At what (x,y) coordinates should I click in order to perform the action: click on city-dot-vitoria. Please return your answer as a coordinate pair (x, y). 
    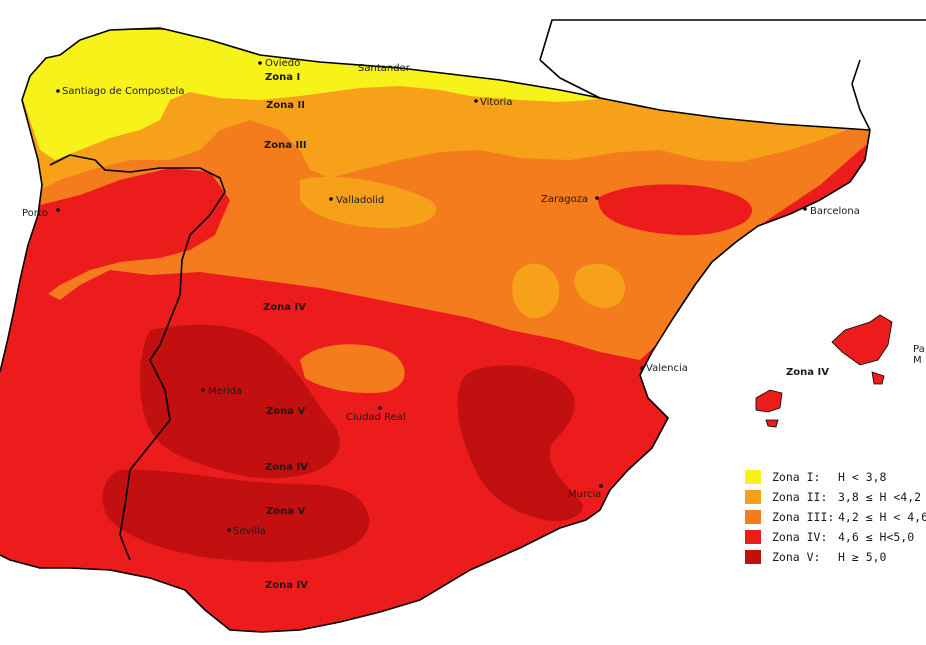
    Looking at the image, I should click on (476, 101).